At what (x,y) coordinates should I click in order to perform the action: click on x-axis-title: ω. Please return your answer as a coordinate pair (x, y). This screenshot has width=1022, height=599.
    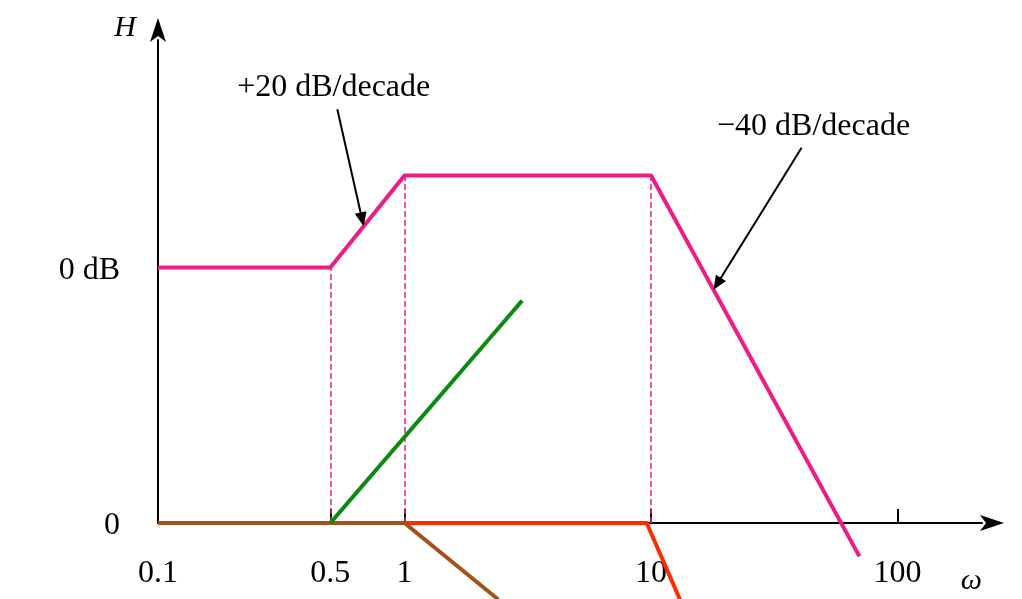
    Looking at the image, I should click on (971, 578).